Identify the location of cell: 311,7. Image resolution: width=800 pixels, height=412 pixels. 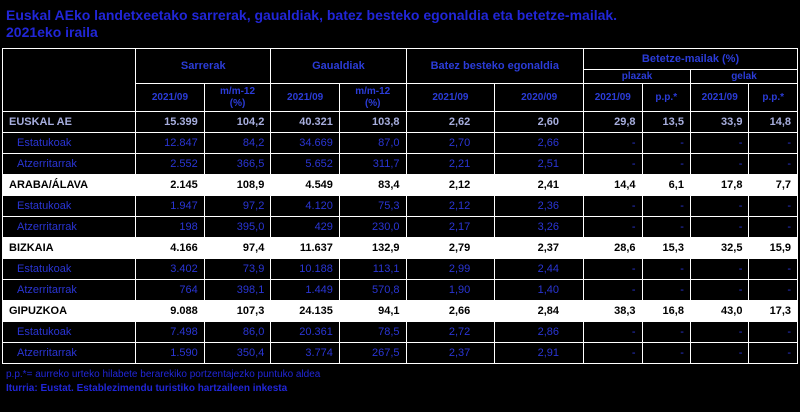
(372, 164).